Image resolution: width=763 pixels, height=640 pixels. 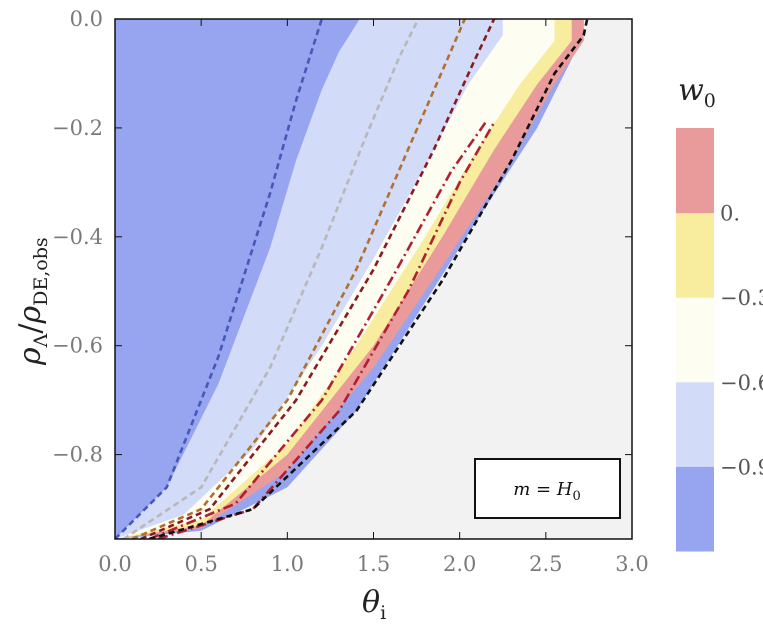 What do you see at coordinates (631, 564) in the screenshot?
I see `x-tick-label: 3.0` at bounding box center [631, 564].